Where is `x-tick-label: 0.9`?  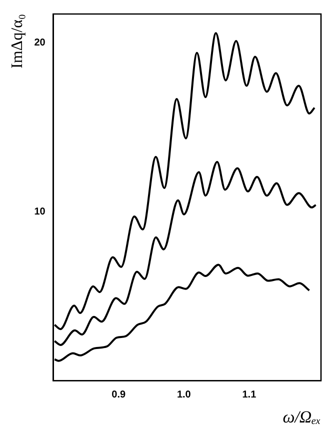 x-tick-label: 0.9 is located at coordinates (119, 394).